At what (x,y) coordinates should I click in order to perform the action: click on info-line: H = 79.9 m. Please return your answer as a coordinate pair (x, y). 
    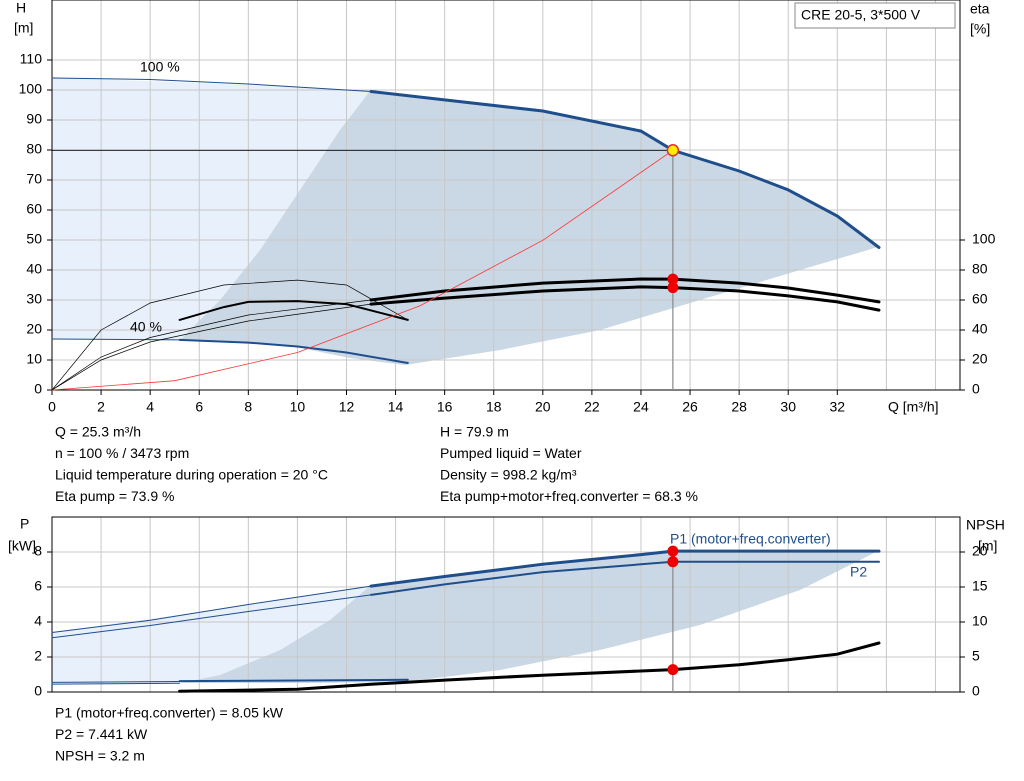
    Looking at the image, I should click on (474, 432).